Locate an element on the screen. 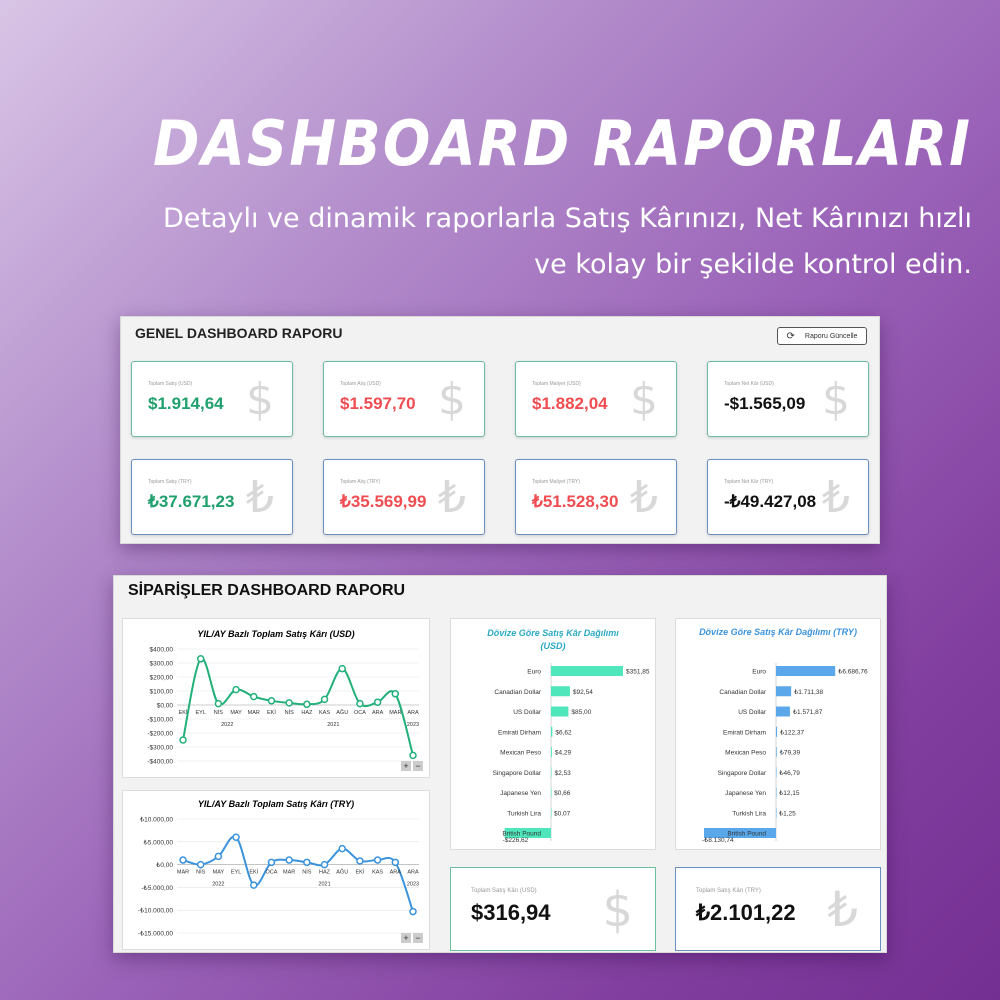  category-label: Emirati Dirham is located at coordinates (744, 732).